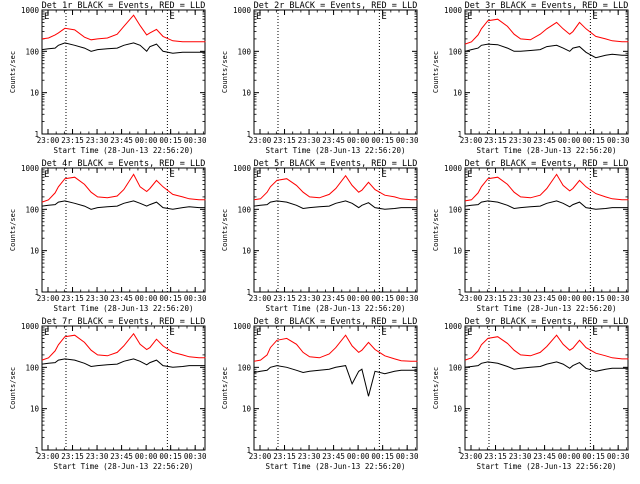  What do you see at coordinates (146, 456) in the screenshot?
I see `panel-7-xtick-label: 00:00` at bounding box center [146, 456].